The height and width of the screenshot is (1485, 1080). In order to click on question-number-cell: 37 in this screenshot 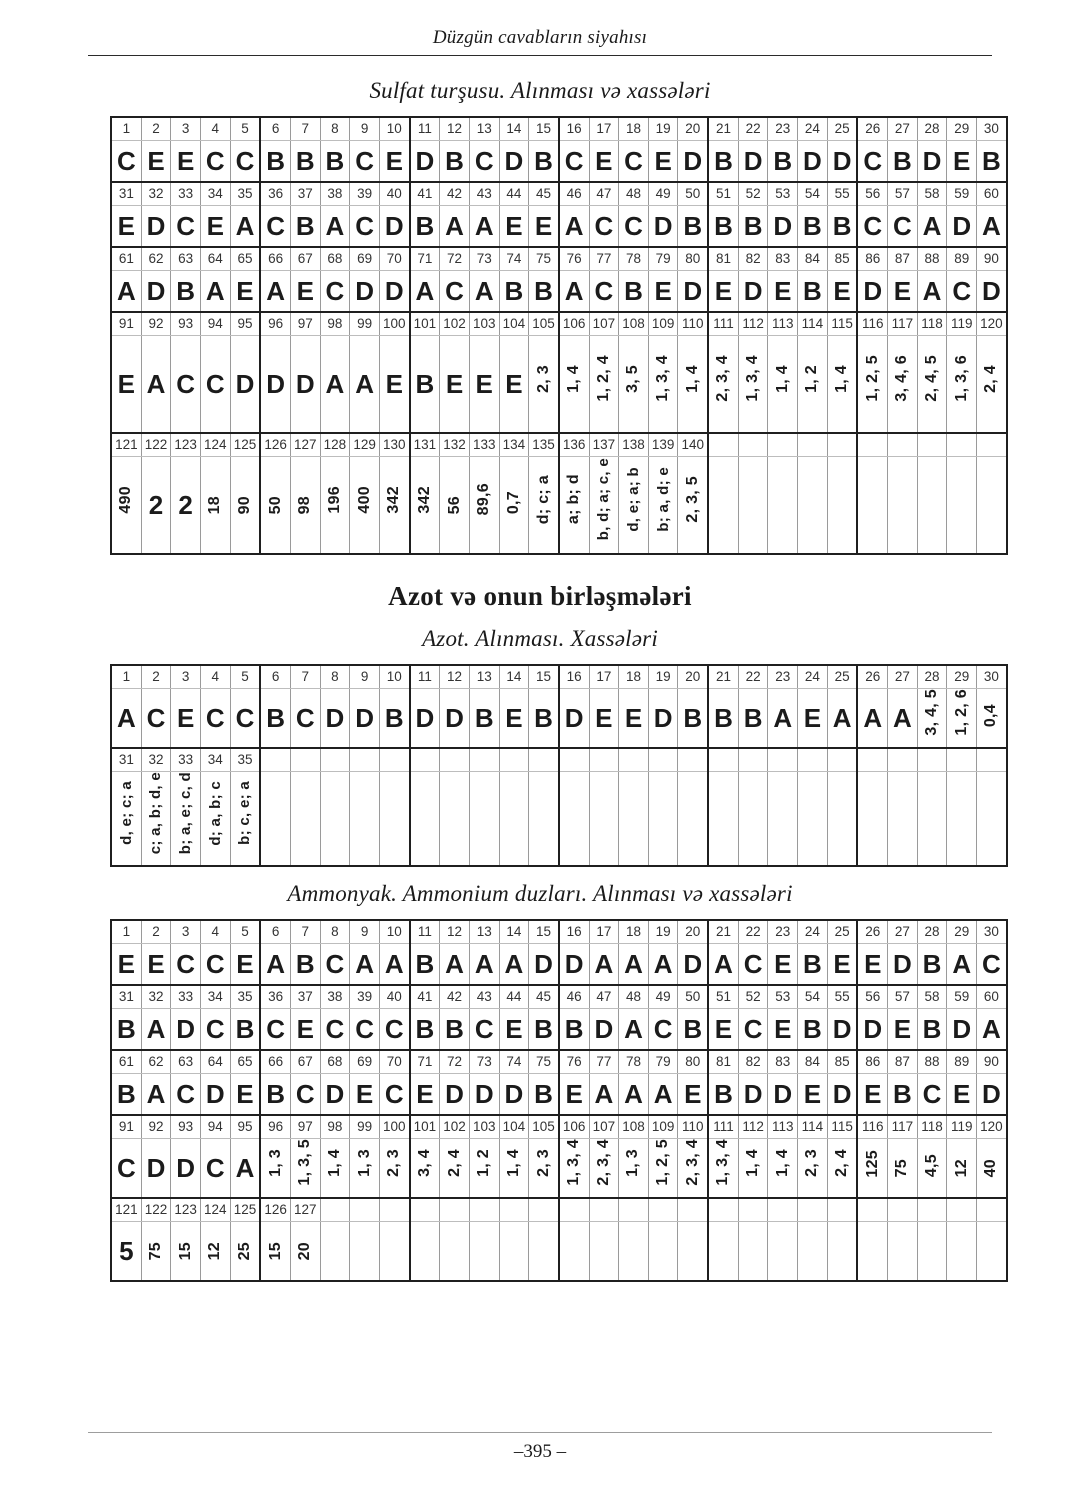, I will do `click(305, 997)`.